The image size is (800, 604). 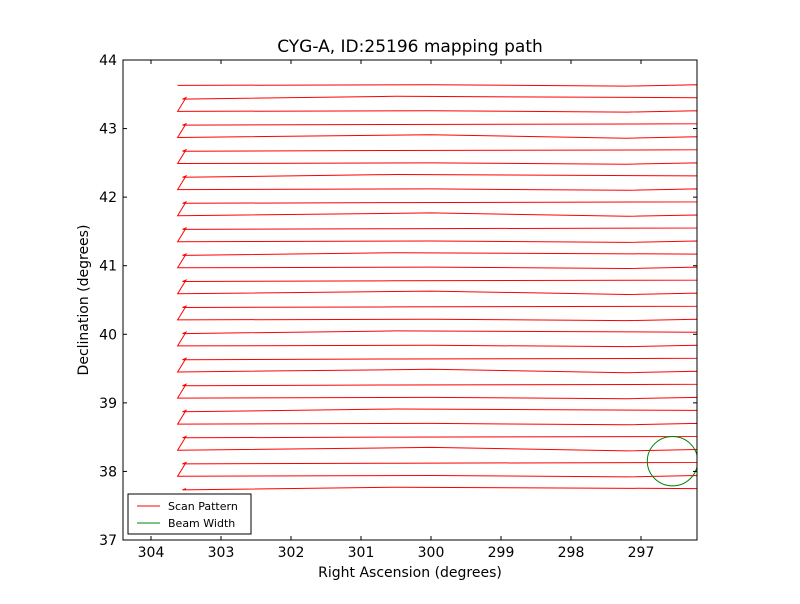 What do you see at coordinates (291, 553) in the screenshot?
I see `x-tick-label: 302` at bounding box center [291, 553].